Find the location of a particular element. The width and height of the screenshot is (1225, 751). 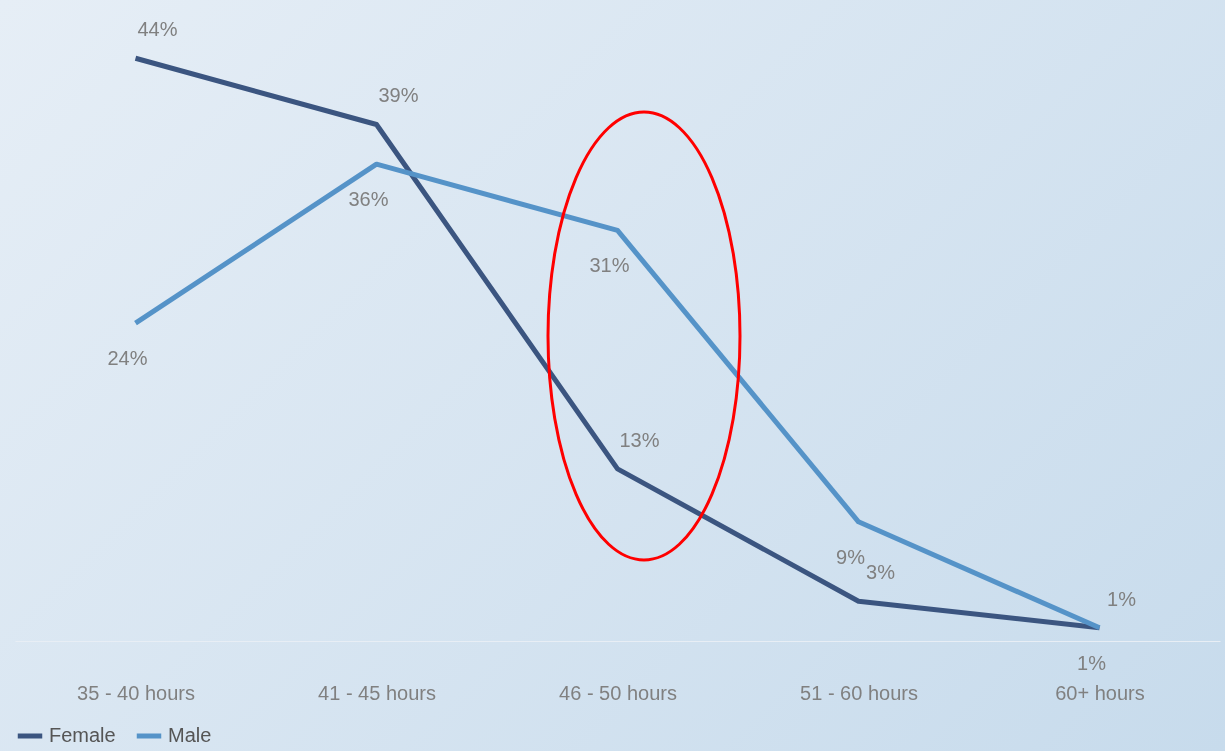

data-label: 9% is located at coordinates (851, 556).